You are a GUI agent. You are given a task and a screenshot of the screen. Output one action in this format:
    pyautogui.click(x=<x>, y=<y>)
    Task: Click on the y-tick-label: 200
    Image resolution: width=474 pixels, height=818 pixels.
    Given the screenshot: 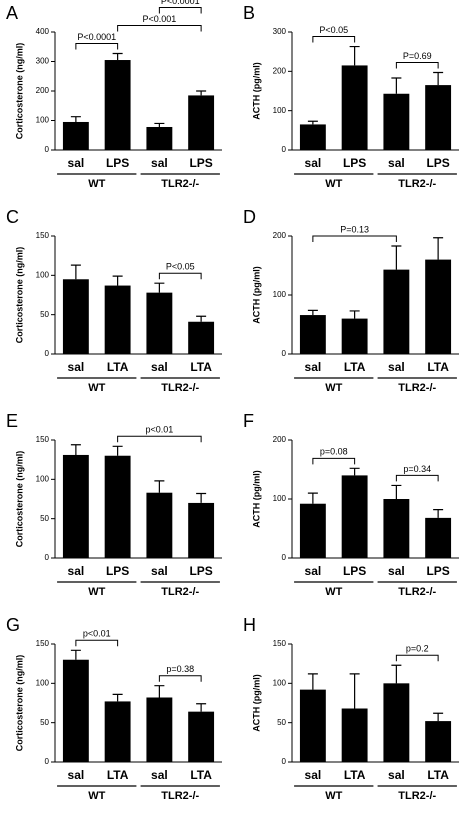 What is the action you would take?
    pyautogui.click(x=43, y=90)
    